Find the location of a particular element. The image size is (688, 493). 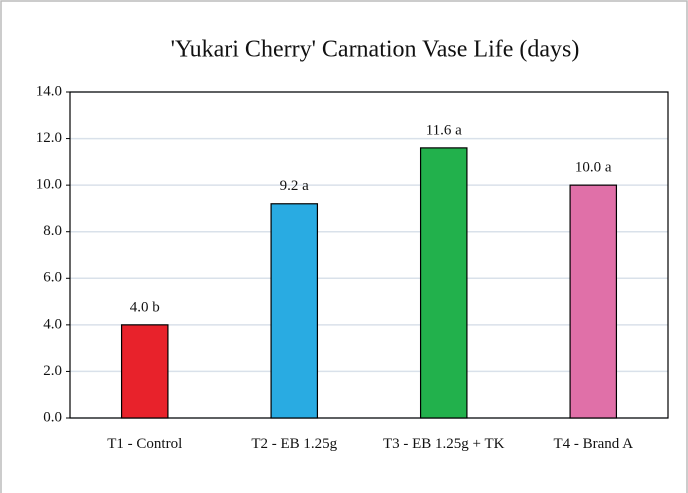

y-tick-label: 14.0 is located at coordinates (49, 91).